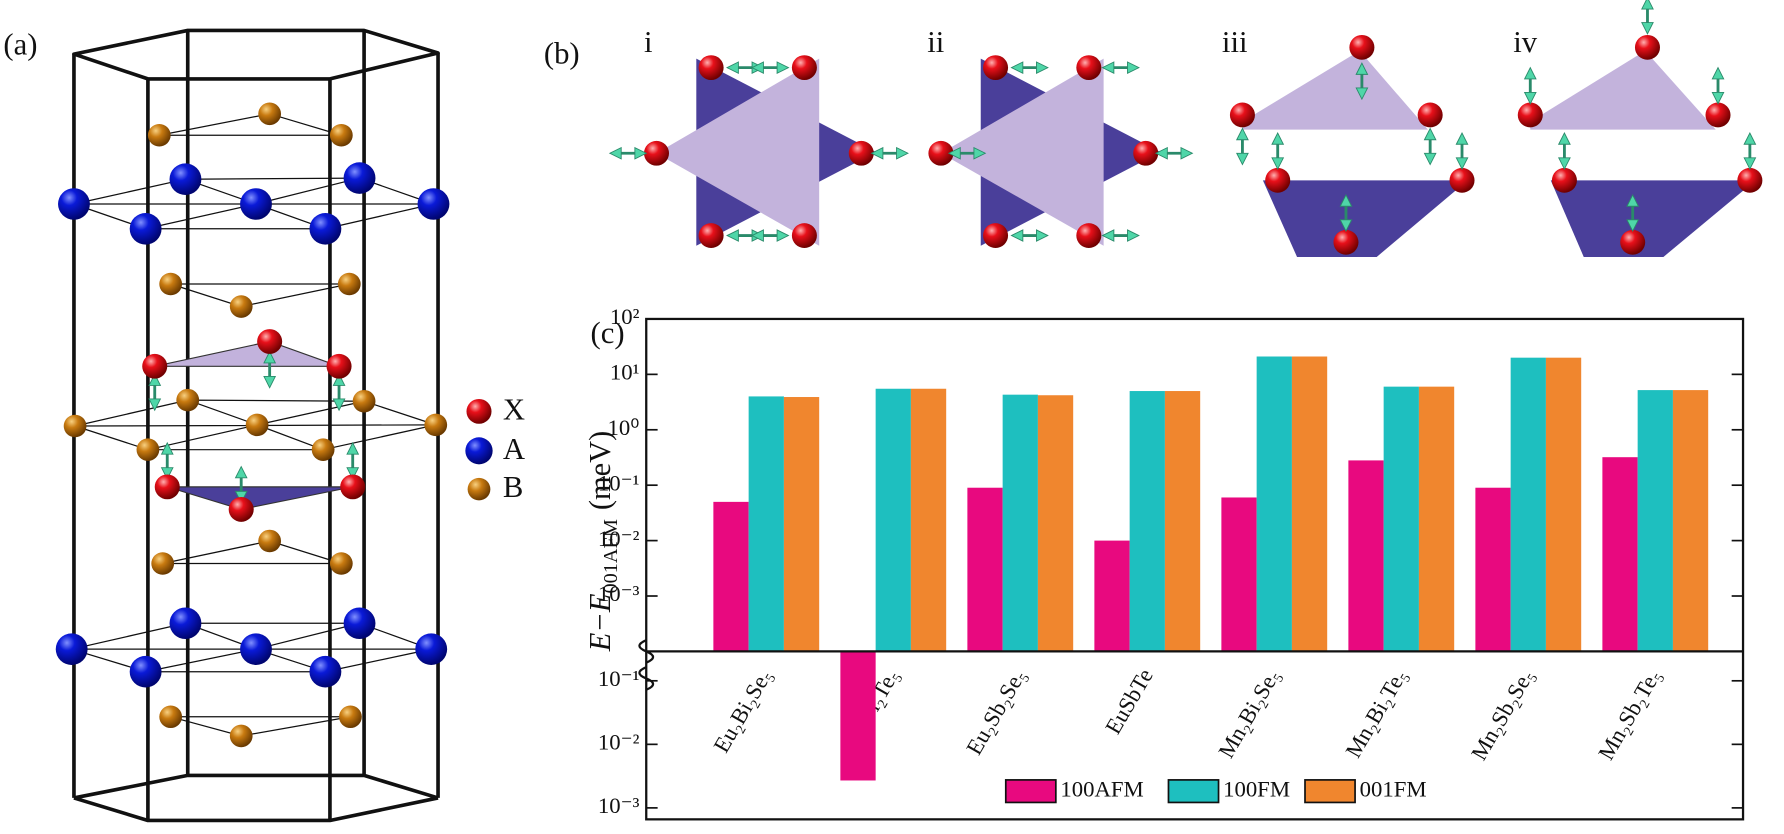 This screenshot has width=1784, height=834. What do you see at coordinates (20, 44) in the screenshot?
I see `panel-label: (a)` at bounding box center [20, 44].